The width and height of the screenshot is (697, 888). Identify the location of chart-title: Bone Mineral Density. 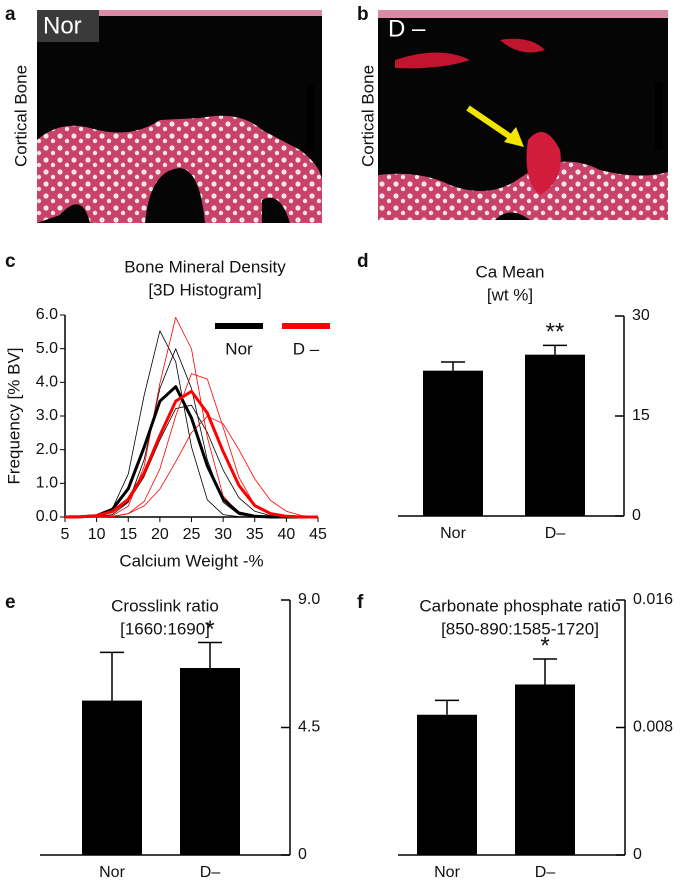
(205, 266).